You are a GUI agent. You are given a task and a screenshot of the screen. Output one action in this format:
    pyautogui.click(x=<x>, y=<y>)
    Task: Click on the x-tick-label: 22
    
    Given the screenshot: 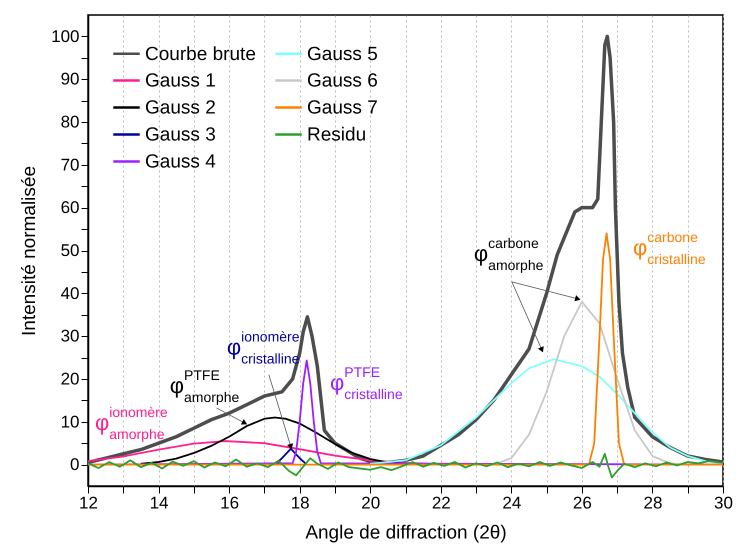 What is the action you would take?
    pyautogui.click(x=441, y=503)
    